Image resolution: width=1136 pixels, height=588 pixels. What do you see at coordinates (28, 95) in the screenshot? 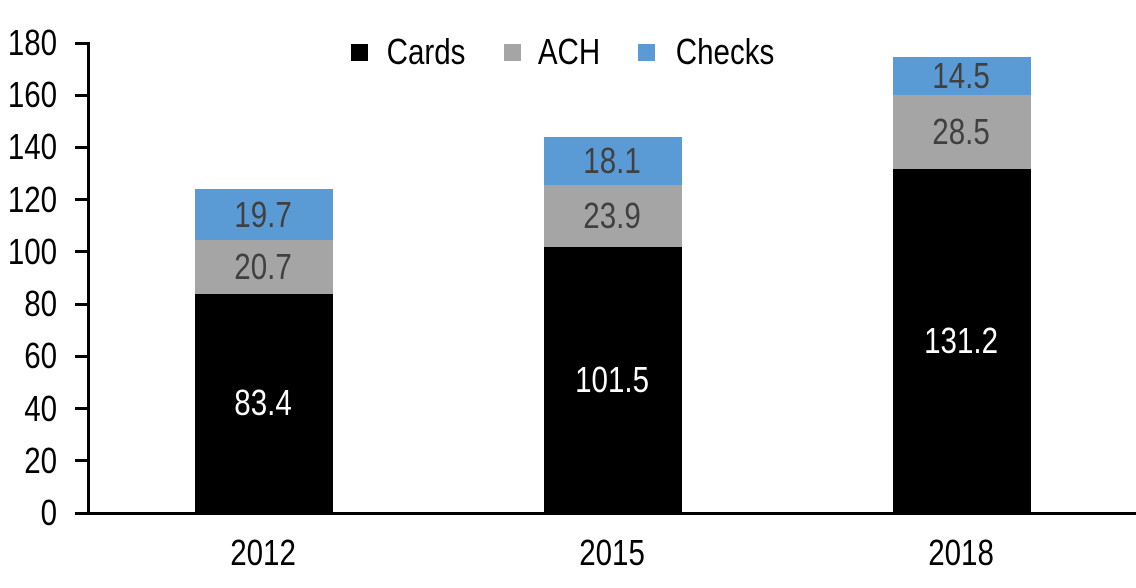
I see `y-axis-tick-label: 160` at bounding box center [28, 95].